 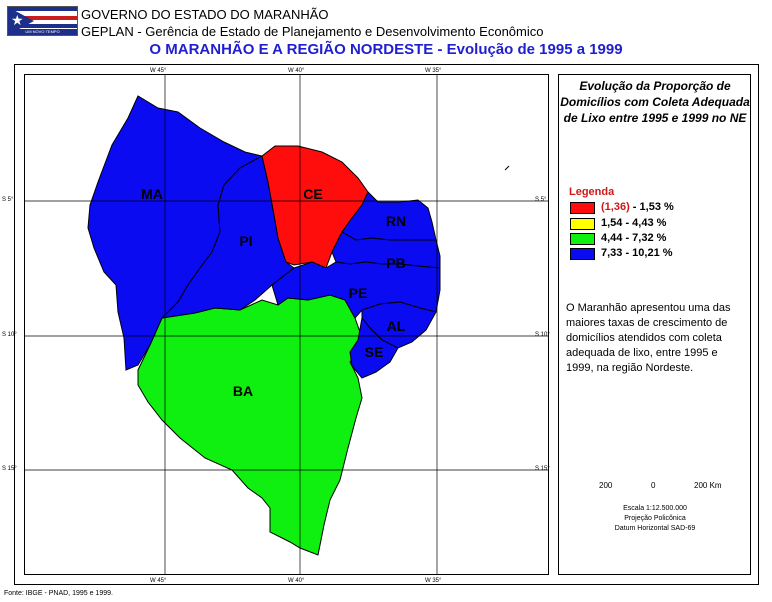 I want to click on projection-text: Projeção Policônica, so click(x=655, y=518).